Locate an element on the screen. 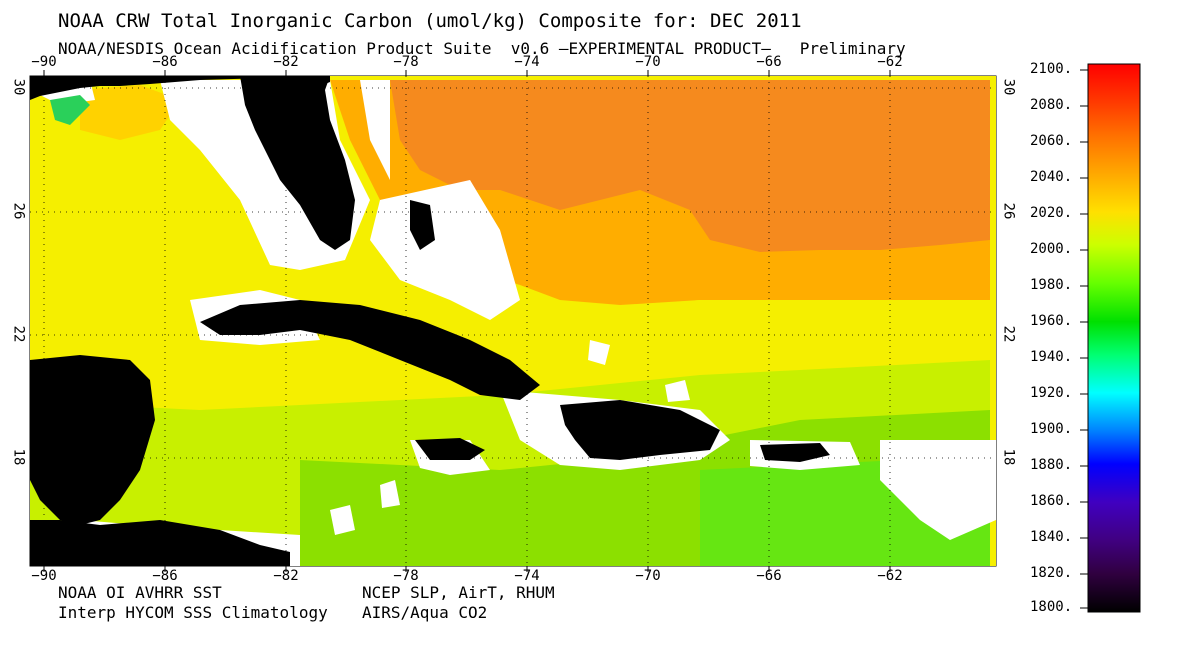 This screenshot has height=645, width=1200. lat-tick-right: 22 is located at coordinates (1008, 334).